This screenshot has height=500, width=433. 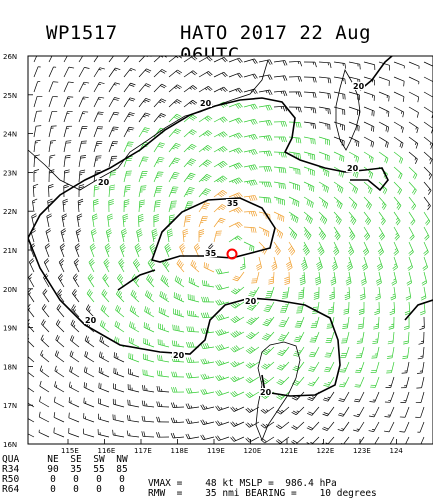 I want to click on lon-label: 121E, so click(x=289, y=451).